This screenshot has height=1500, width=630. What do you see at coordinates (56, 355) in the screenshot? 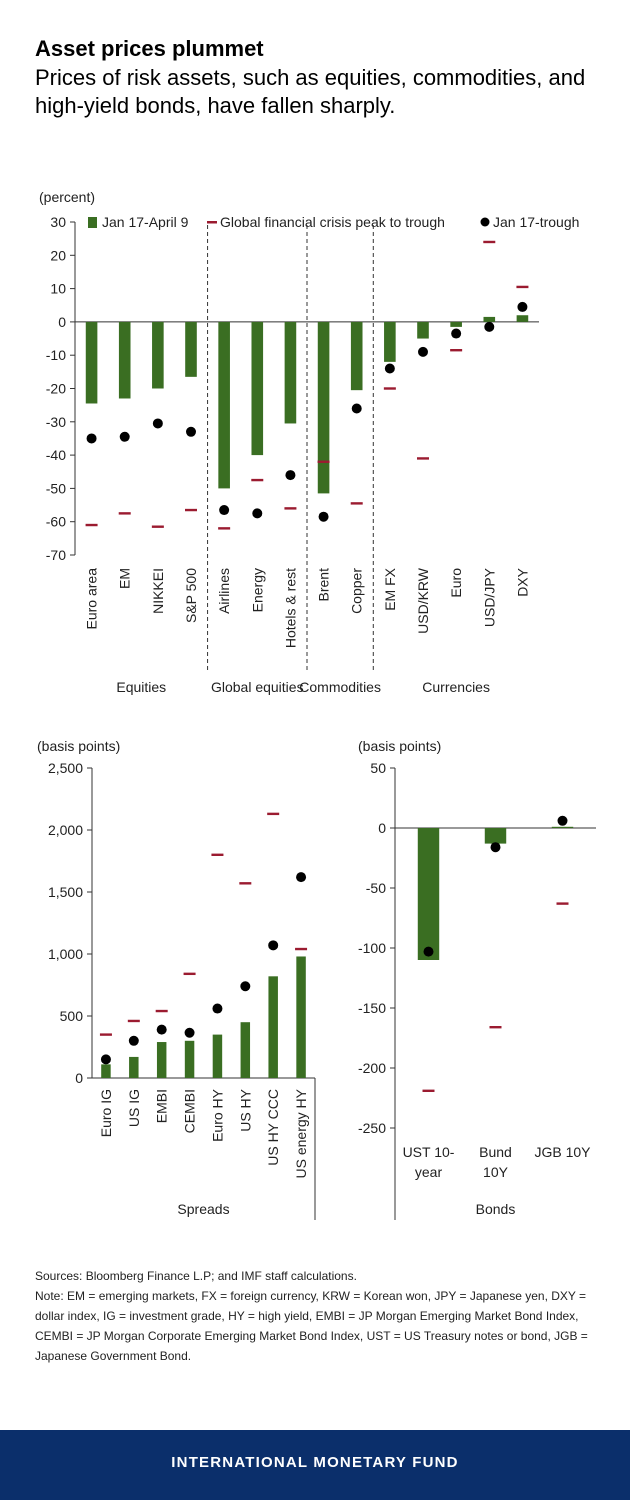
I see `y-tick-label: -10` at bounding box center [56, 355].